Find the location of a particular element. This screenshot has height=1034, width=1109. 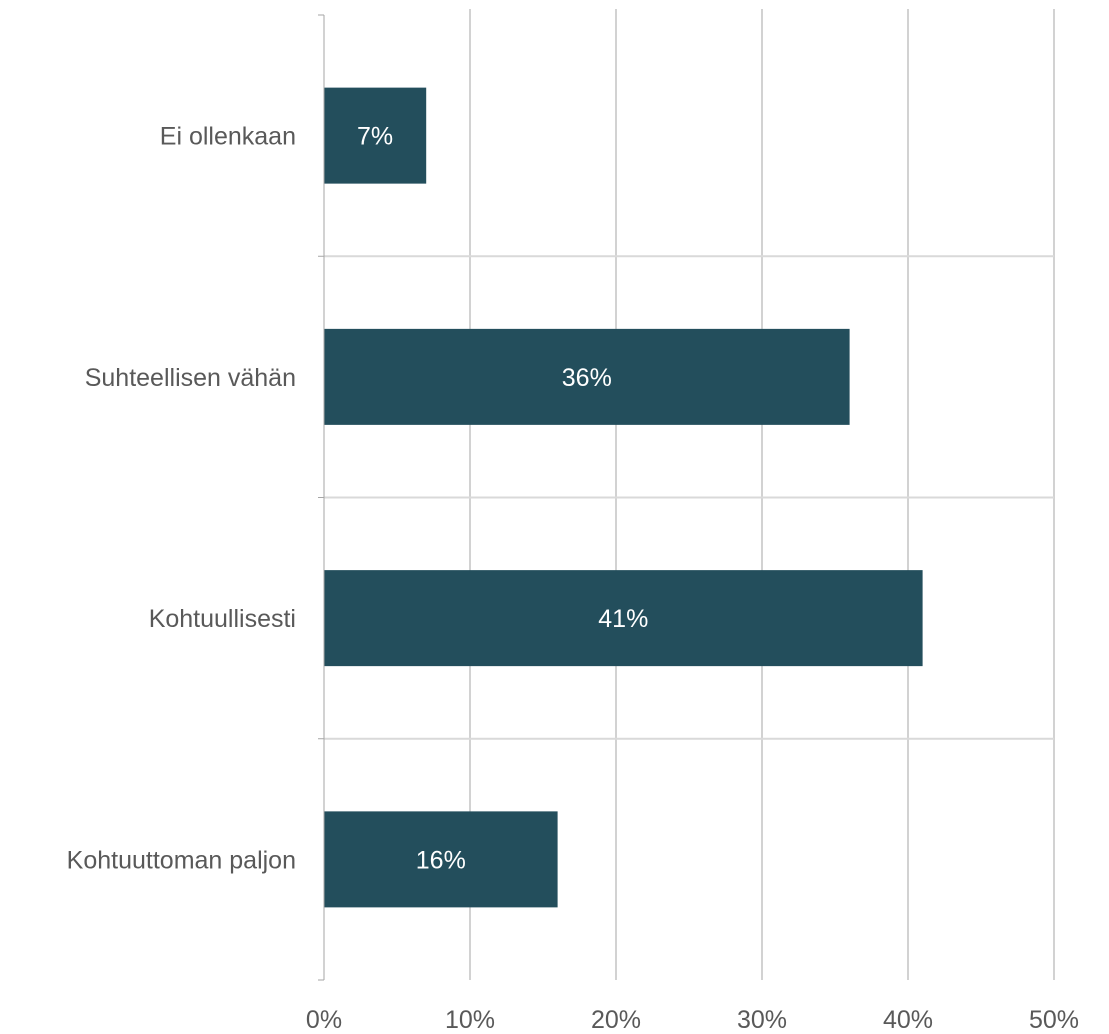

category-label: Suhteellisen vähän is located at coordinates (190, 378).